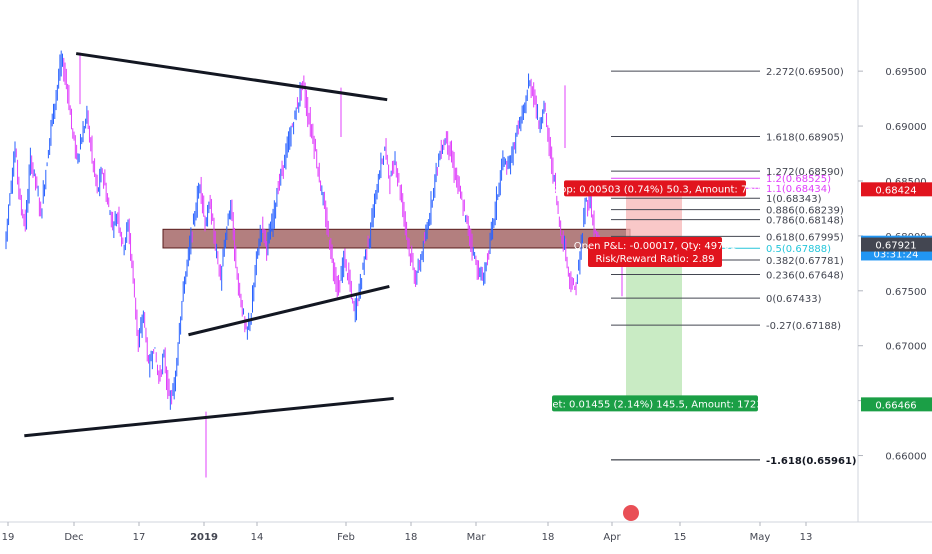  I want to click on target-zone, so click(654, 324).